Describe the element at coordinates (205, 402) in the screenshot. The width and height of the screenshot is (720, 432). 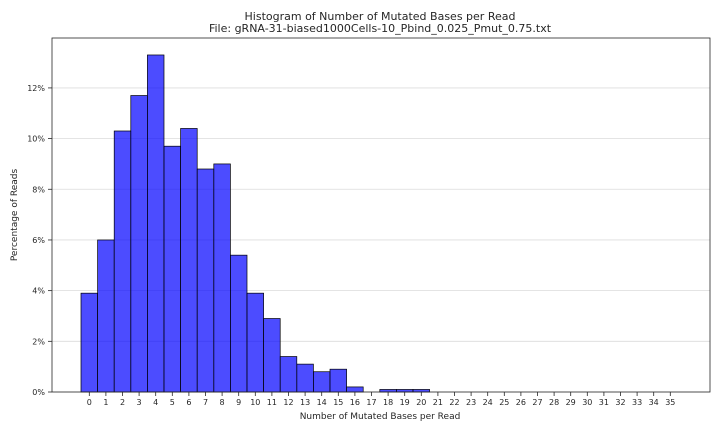
I see `x-tick-label: 7` at that location.